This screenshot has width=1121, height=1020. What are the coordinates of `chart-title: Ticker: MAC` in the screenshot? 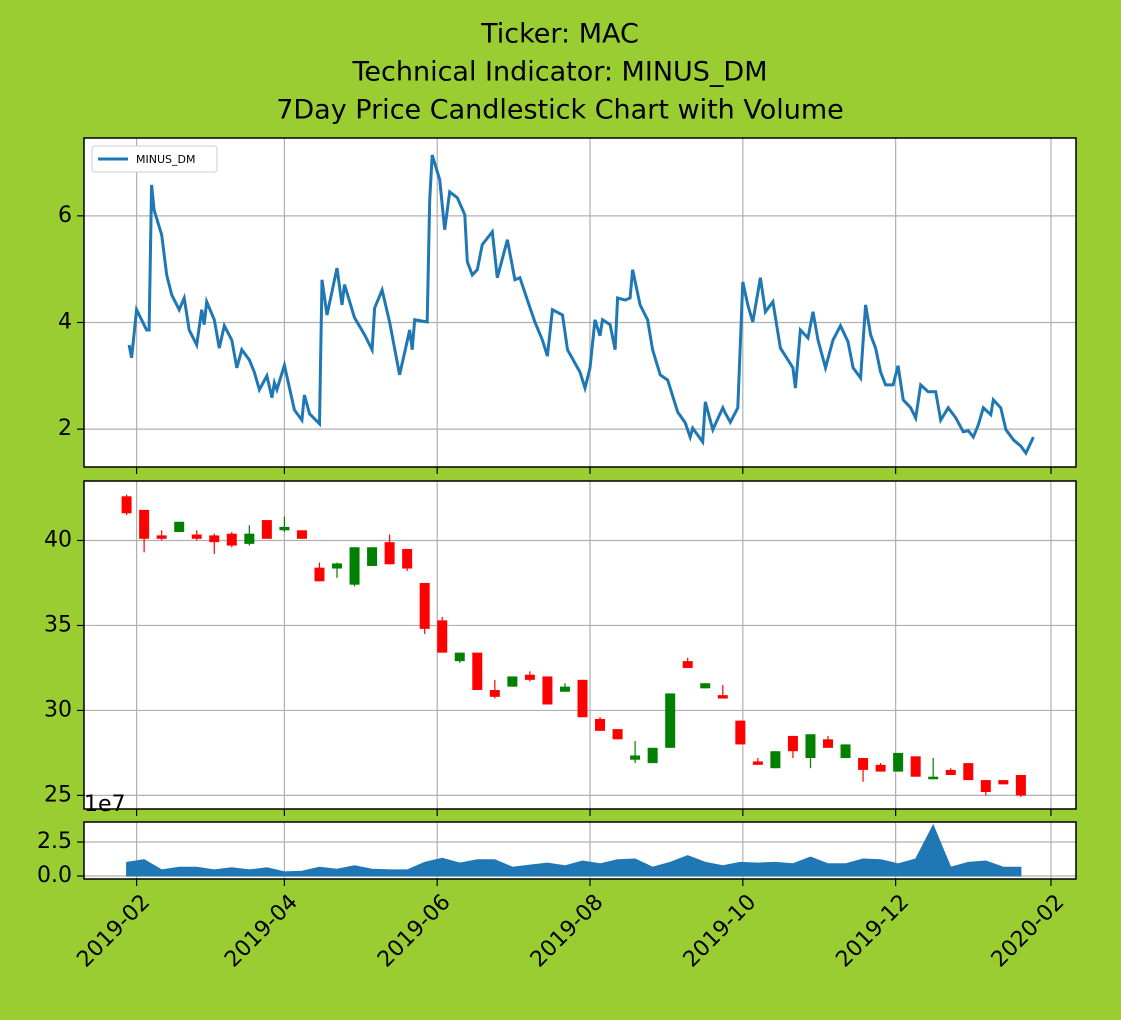 It's located at (559, 34).